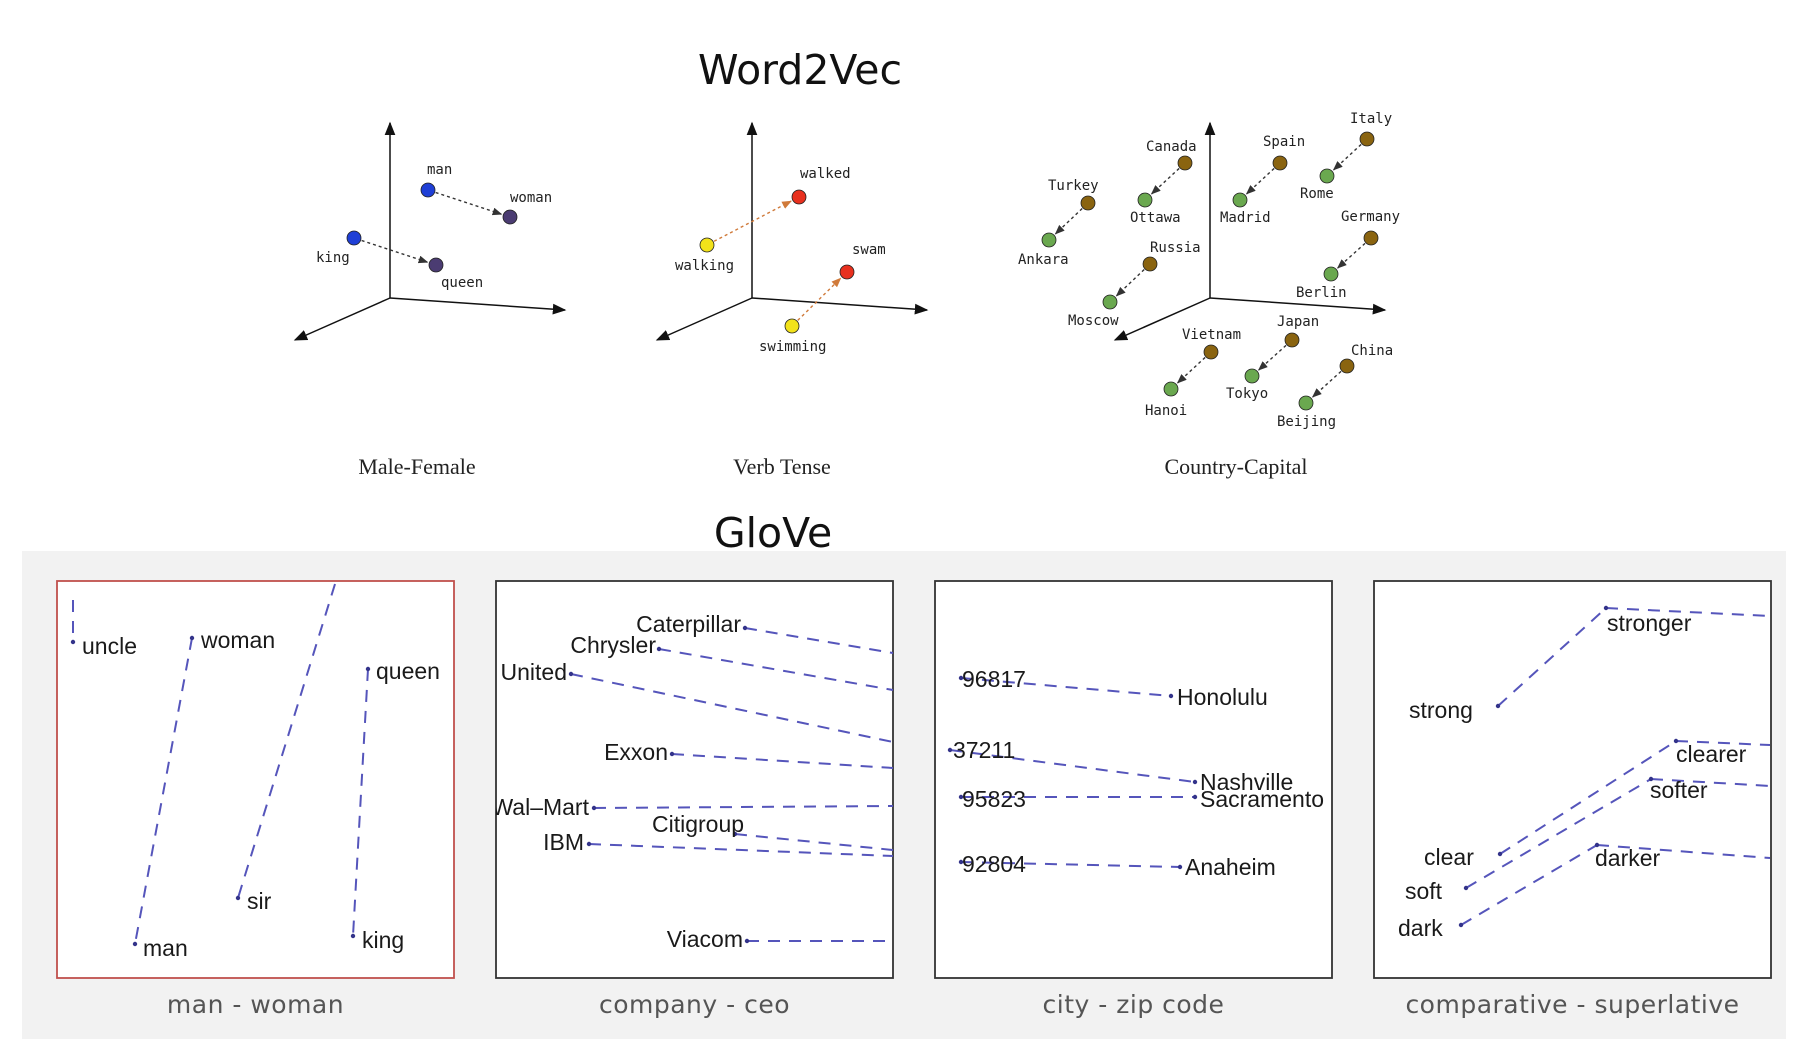  I want to click on country-label: Spain, so click(1284, 142).